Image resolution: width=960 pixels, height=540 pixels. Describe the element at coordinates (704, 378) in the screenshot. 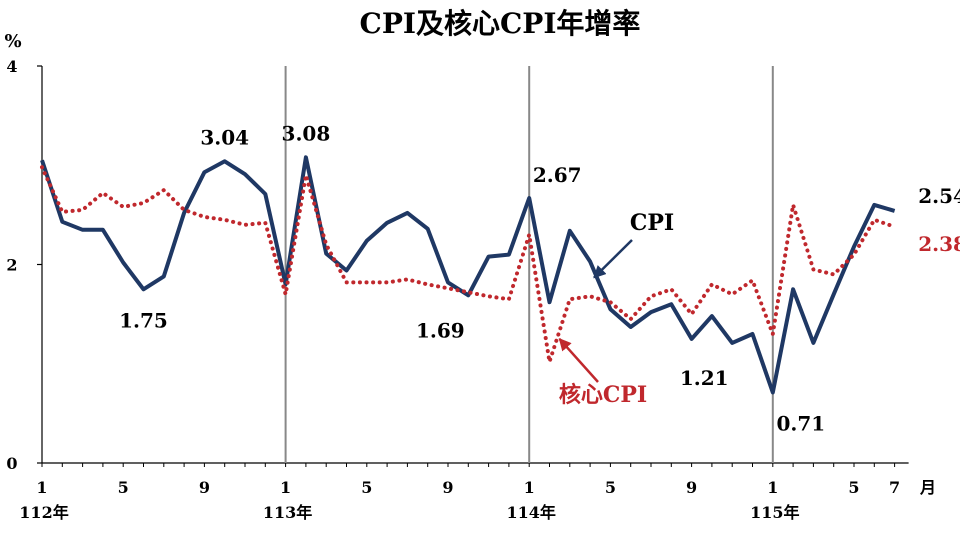

I see `data-label: 1.21` at that location.